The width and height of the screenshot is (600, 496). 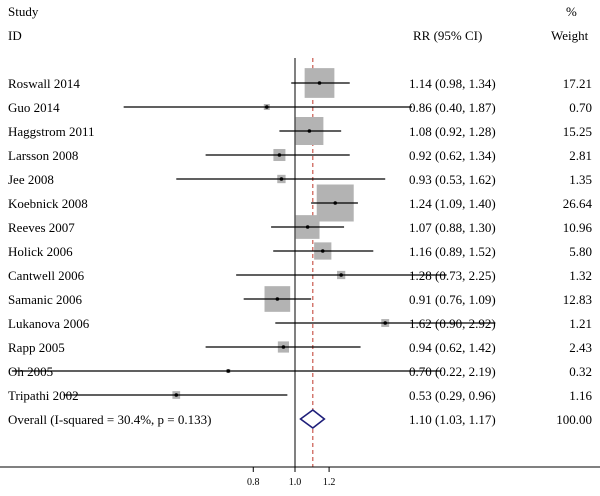 What do you see at coordinates (23, 11) in the screenshot?
I see `header-study: Study` at bounding box center [23, 11].